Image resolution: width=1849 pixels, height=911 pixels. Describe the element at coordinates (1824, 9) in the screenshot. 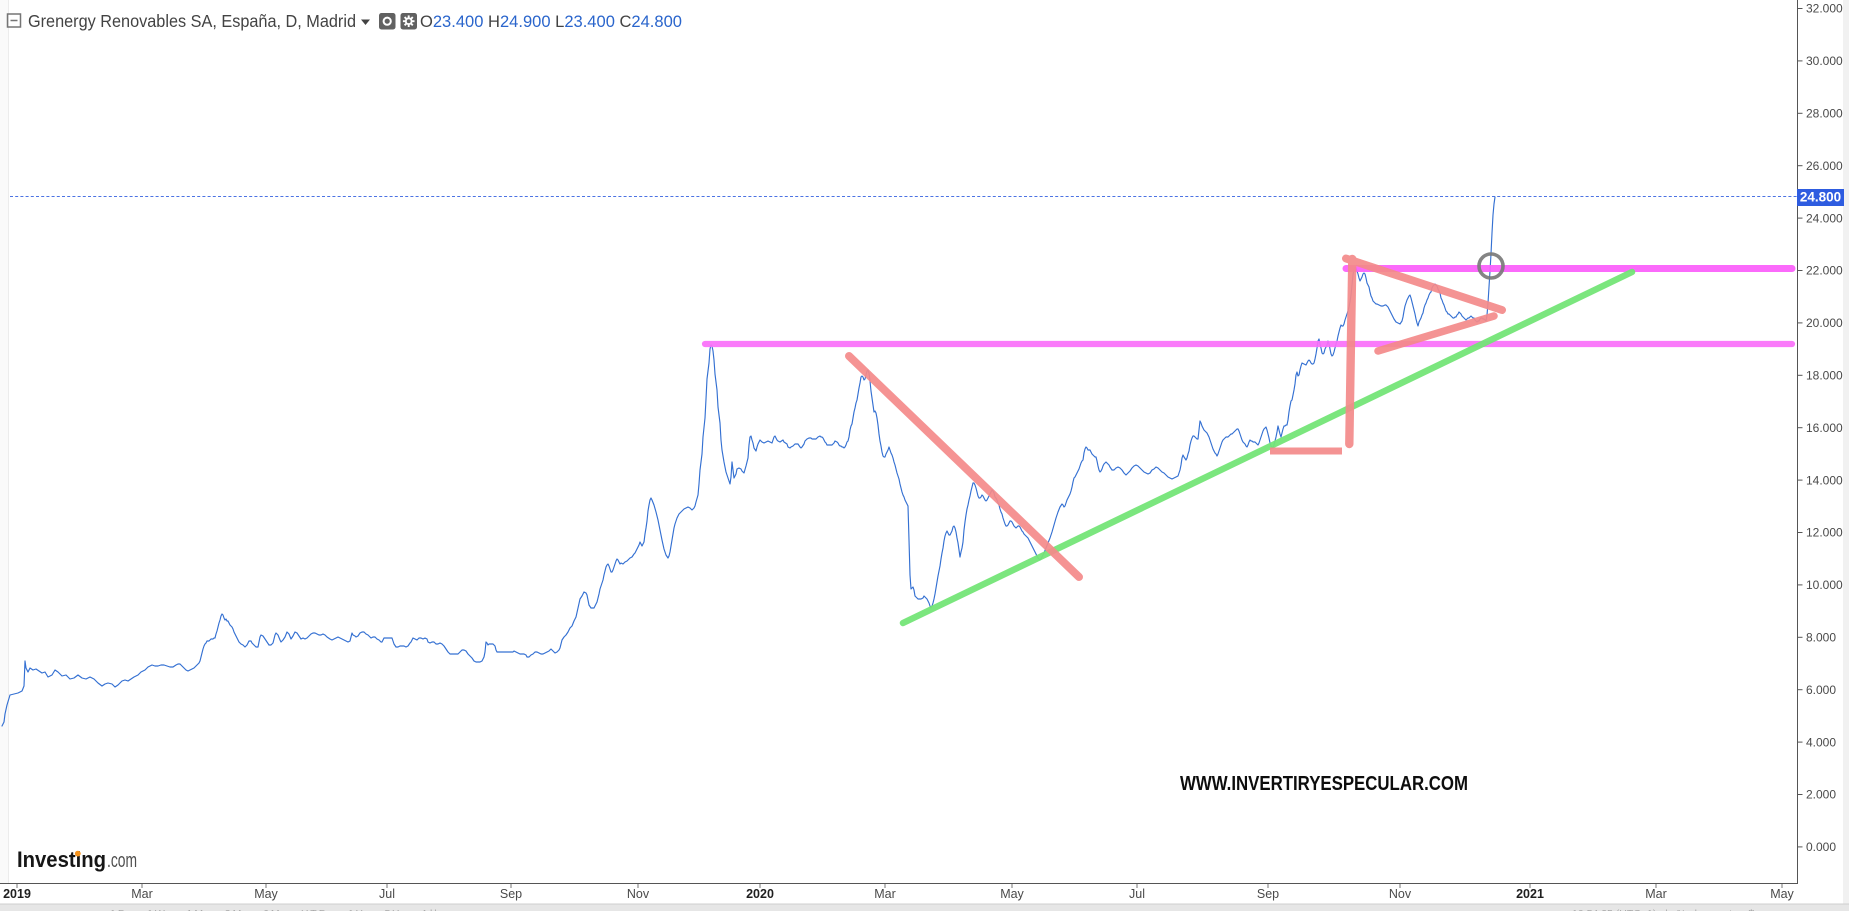

I see `svg-text: 32.000` at that location.